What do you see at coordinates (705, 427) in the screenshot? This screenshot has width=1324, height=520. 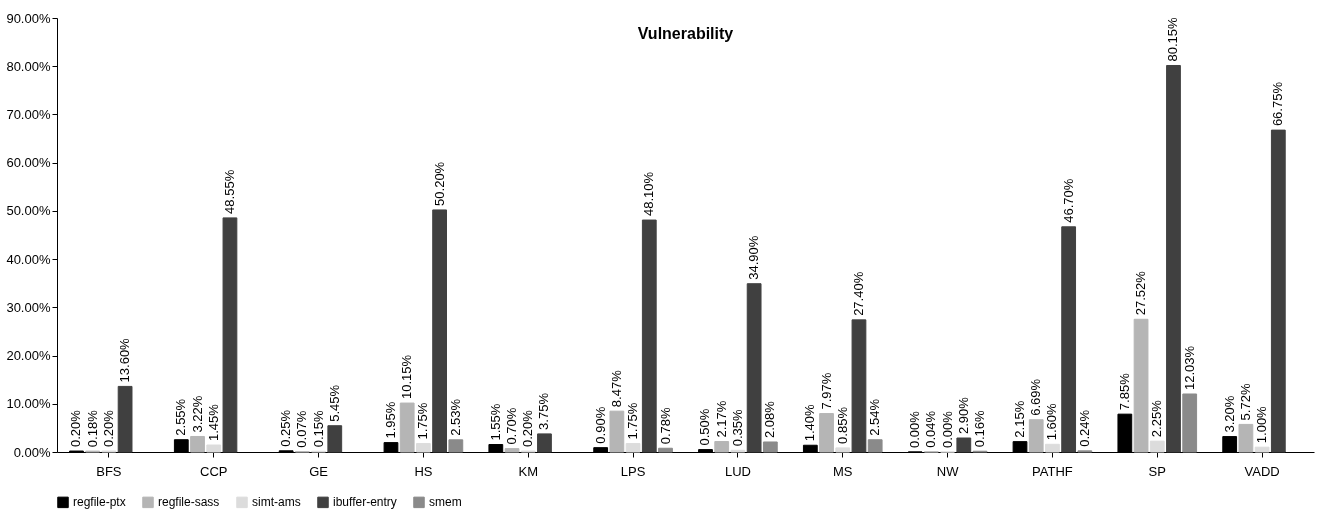 I see `data-label: 0.50%` at bounding box center [705, 427].